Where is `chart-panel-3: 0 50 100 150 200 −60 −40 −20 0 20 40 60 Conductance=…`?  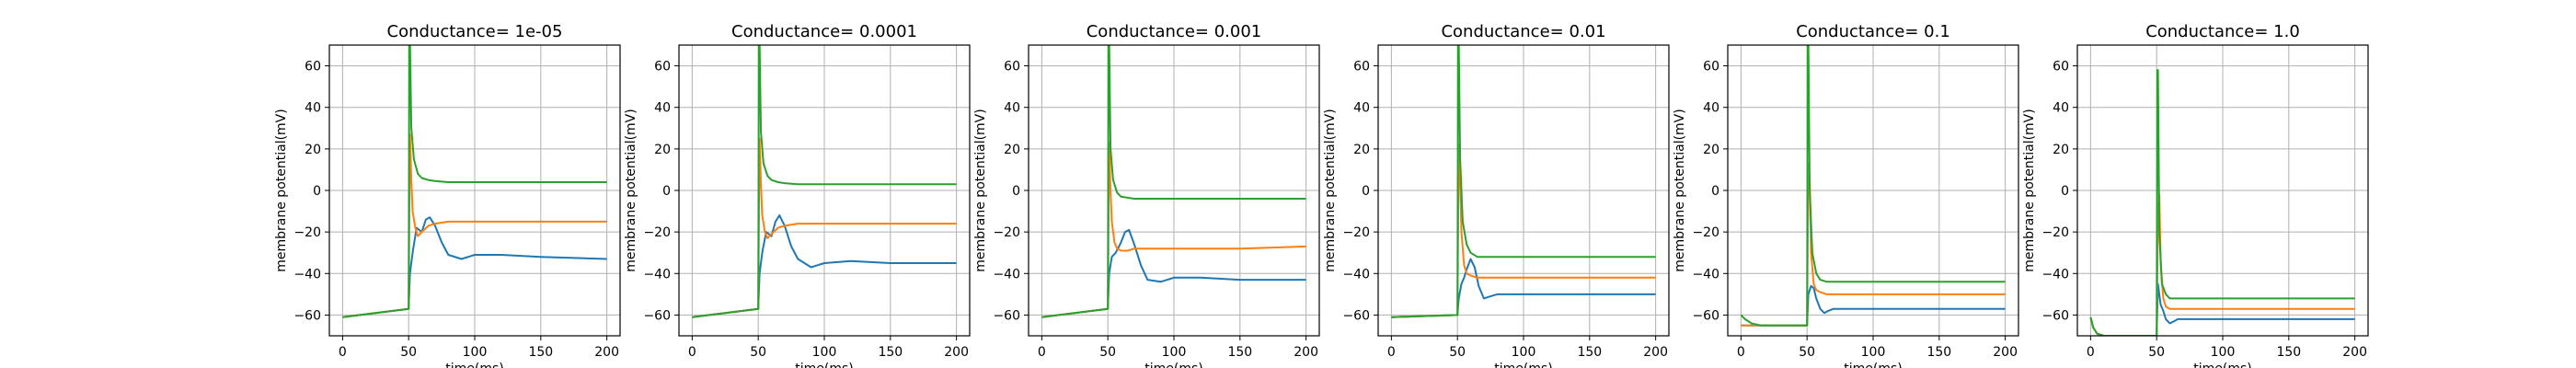 chart-panel-3: 0 50 100 150 200 −60 −40 −20 0 20 40 60 Conductance=… is located at coordinates (1146, 195).